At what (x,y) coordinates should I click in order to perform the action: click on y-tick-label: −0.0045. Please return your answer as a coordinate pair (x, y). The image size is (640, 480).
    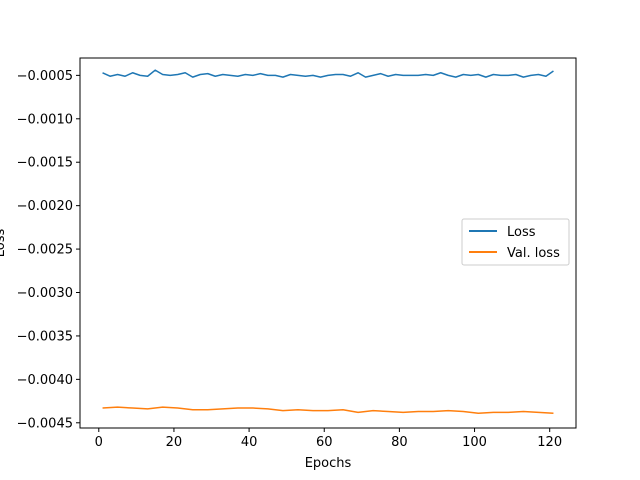
    Looking at the image, I should click on (45, 423).